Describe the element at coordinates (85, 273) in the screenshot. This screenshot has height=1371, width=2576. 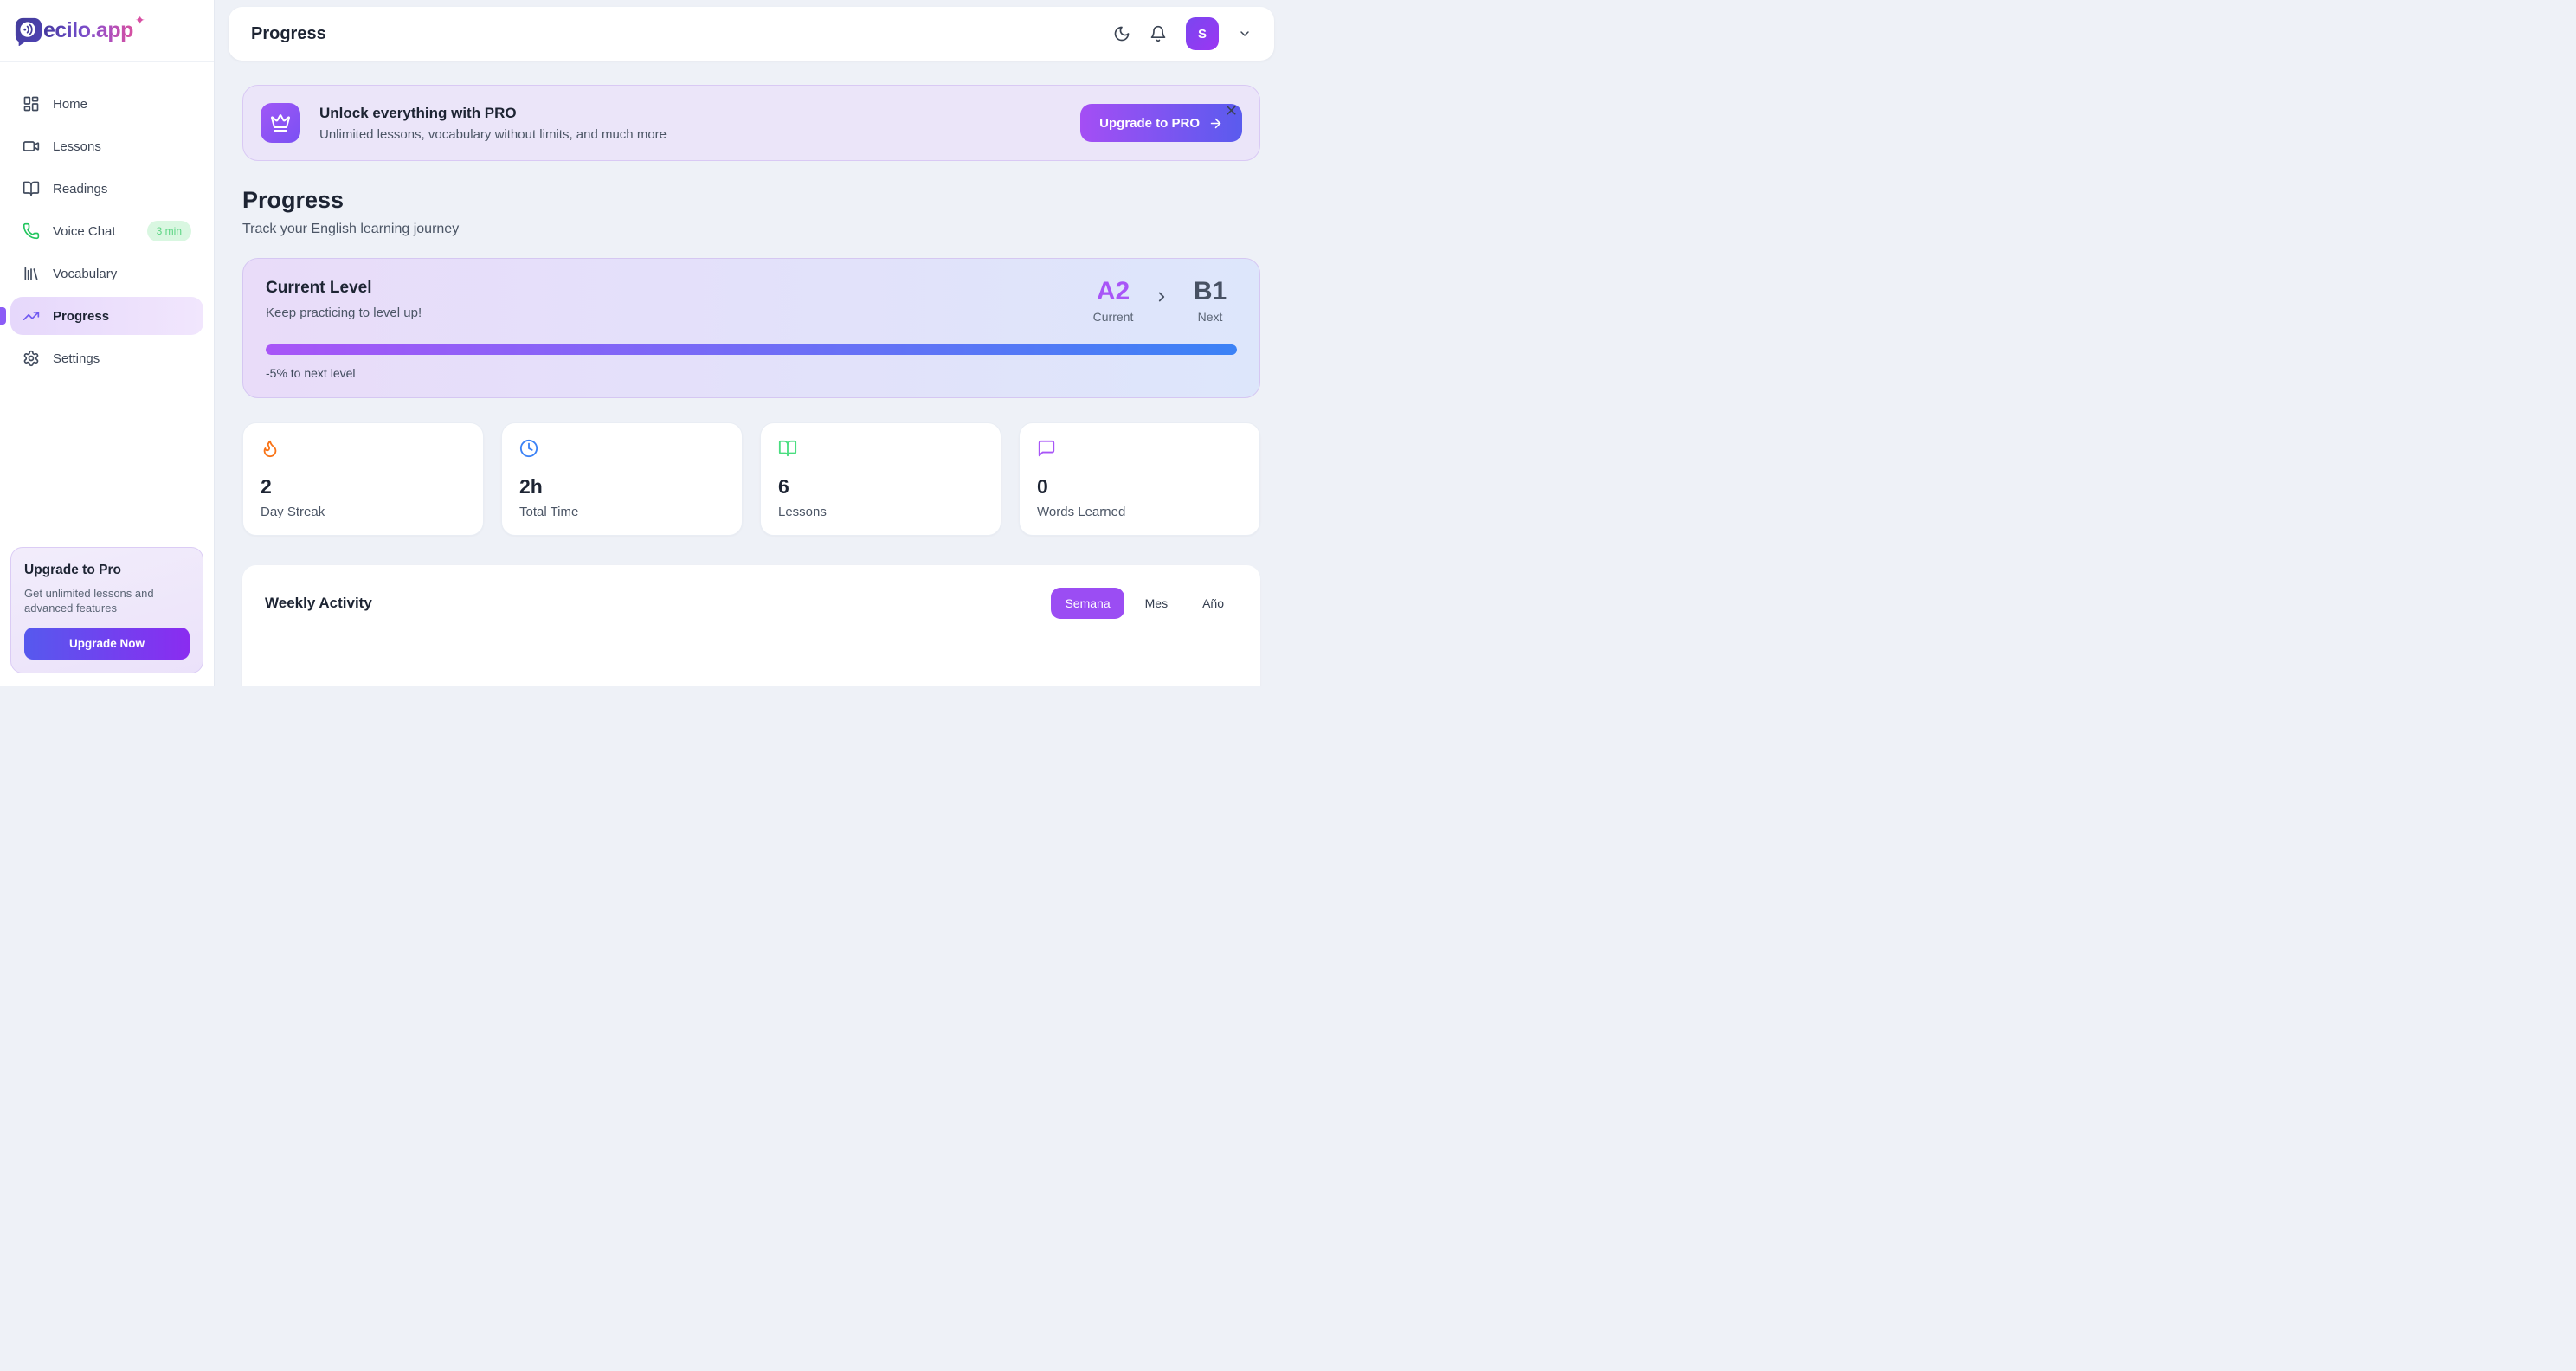
I see `sidebar-item-label: Vocabulary` at that location.